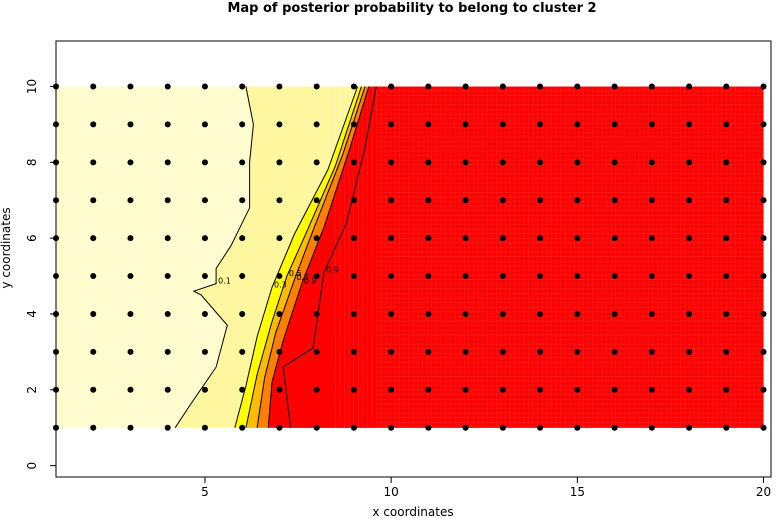  I want to click on y-axis-label: y coordinates, so click(6, 247).